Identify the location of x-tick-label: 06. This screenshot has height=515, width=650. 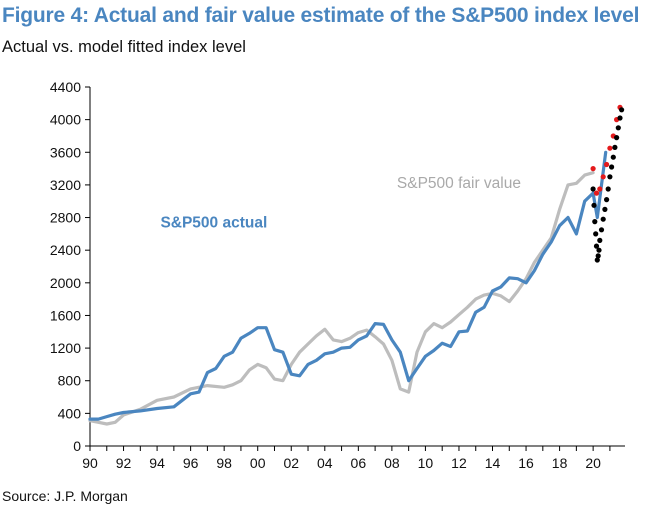
(359, 463).